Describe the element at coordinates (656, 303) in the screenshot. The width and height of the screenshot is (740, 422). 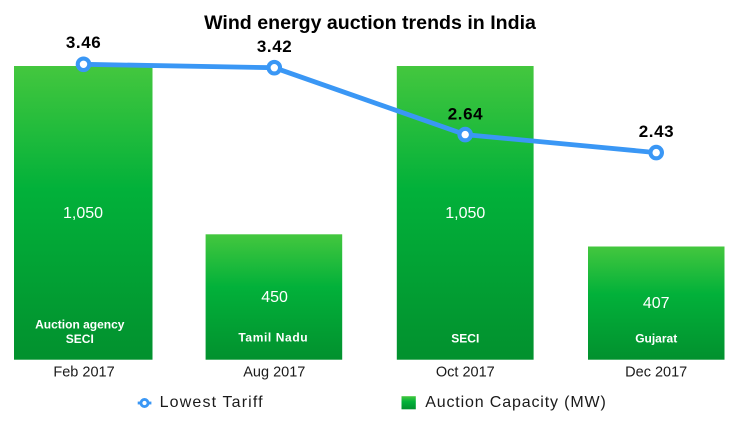
I see `svg-text: 407` at that location.